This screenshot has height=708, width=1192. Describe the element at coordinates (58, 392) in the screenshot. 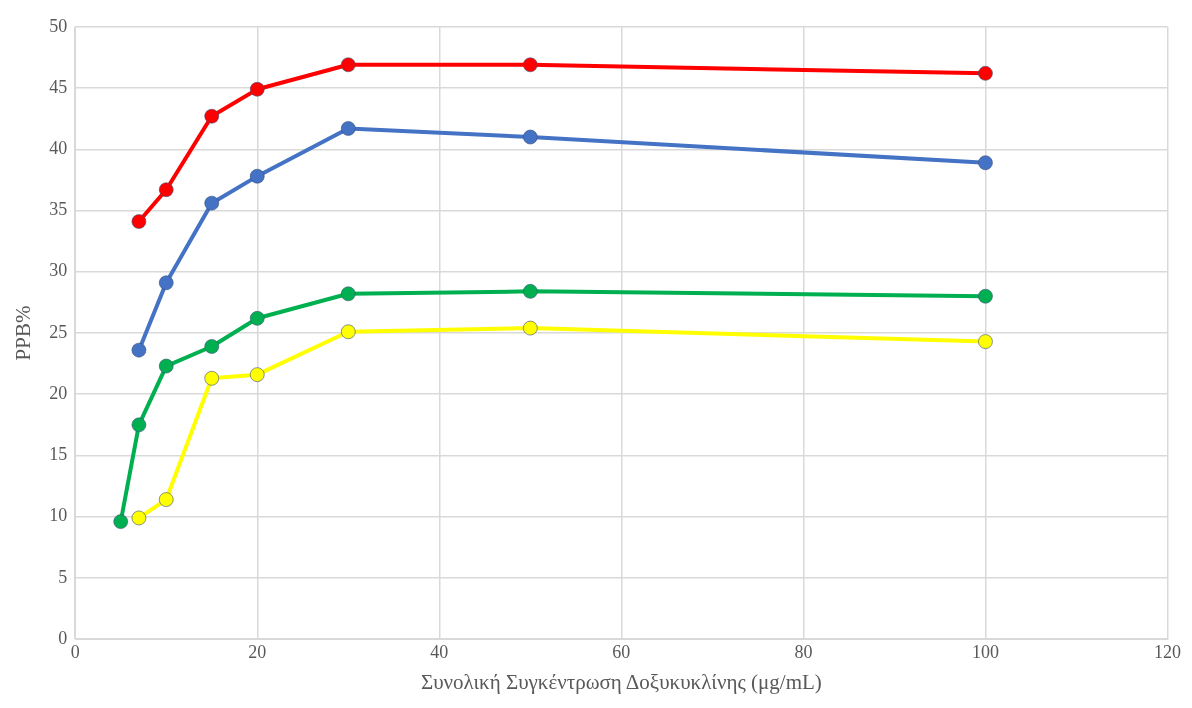

I see `y-tick-label: 20` at that location.